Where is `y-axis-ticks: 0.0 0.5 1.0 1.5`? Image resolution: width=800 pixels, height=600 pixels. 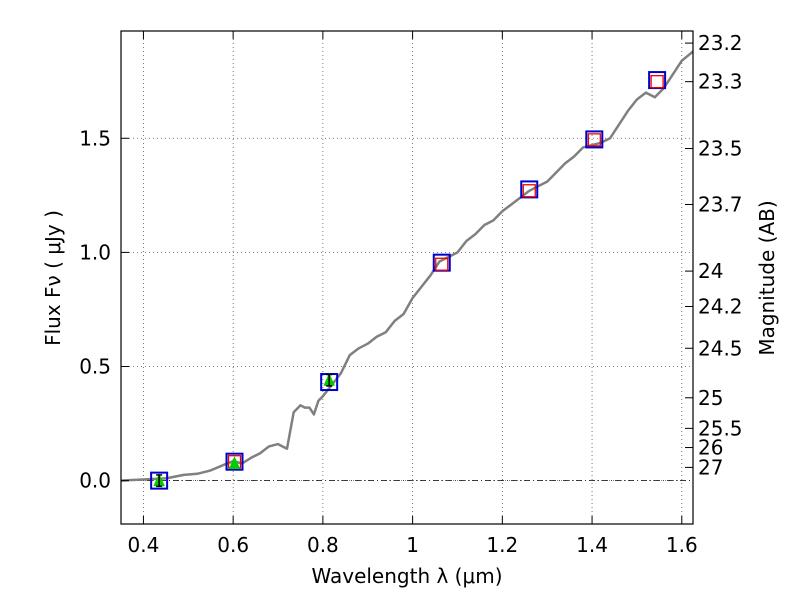
y-axis-ticks: 0.0 0.5 1.0 1.5 is located at coordinates (104, 309).